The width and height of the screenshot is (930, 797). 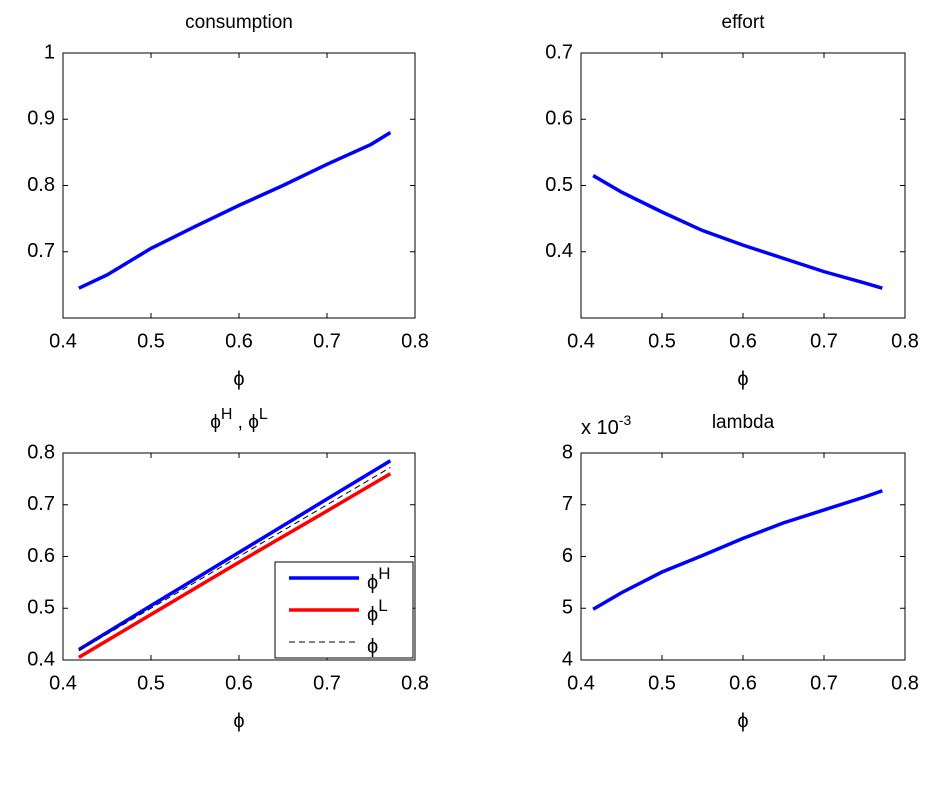 I want to click on title-part: L, so click(x=263, y=414).